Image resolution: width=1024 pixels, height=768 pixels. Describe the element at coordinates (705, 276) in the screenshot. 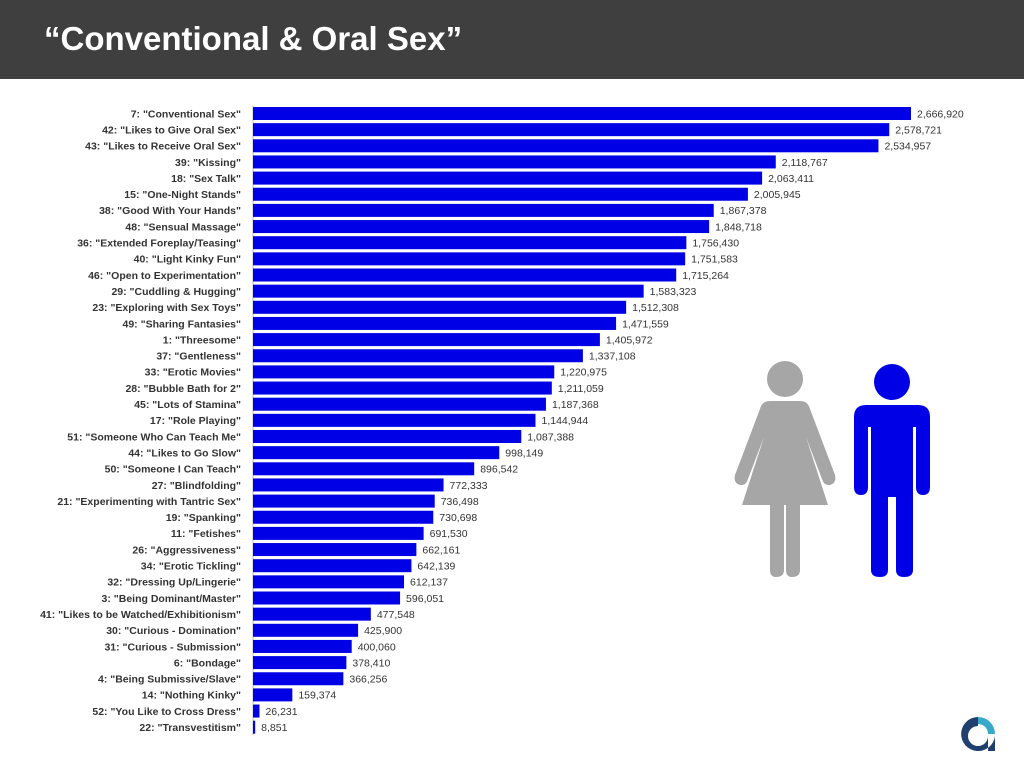

I see `value-label: 1,715,264` at that location.